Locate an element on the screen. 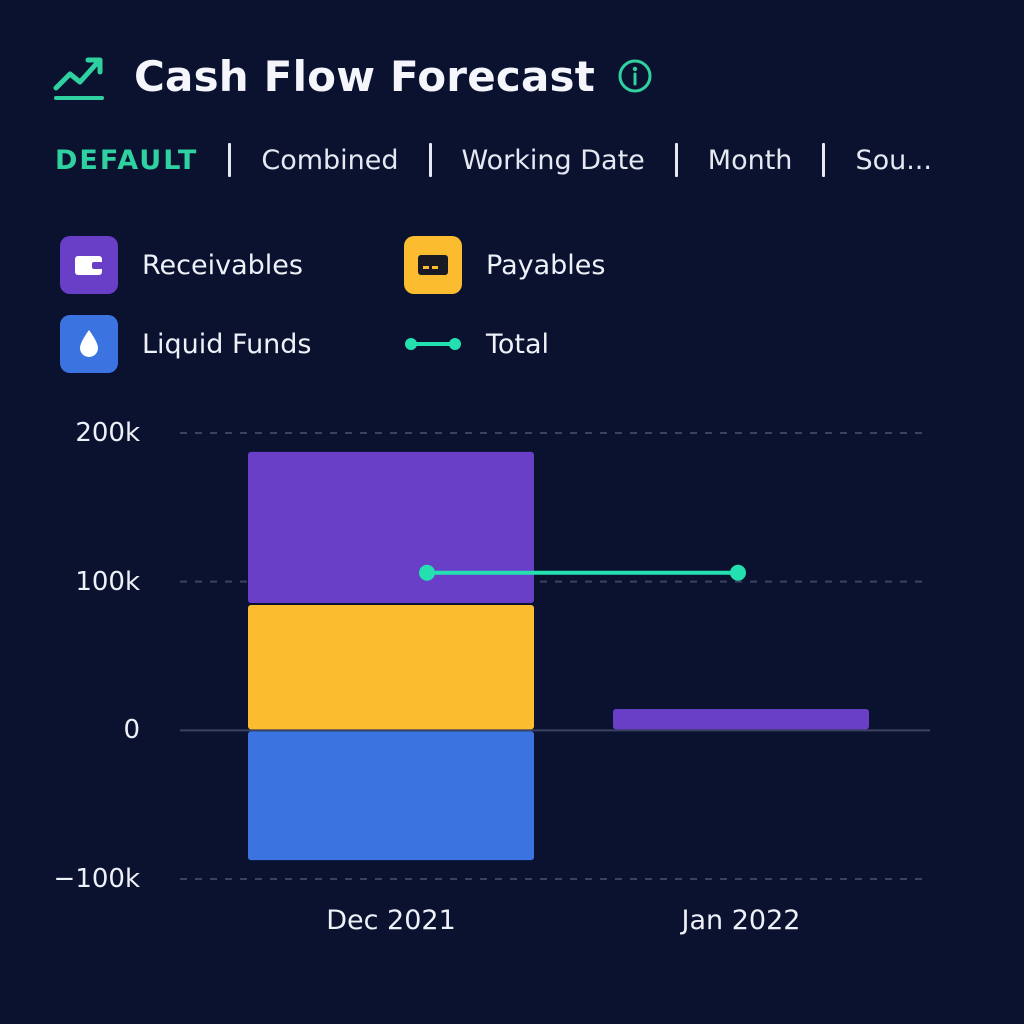  tab-working-date: Working Date is located at coordinates (553, 160).